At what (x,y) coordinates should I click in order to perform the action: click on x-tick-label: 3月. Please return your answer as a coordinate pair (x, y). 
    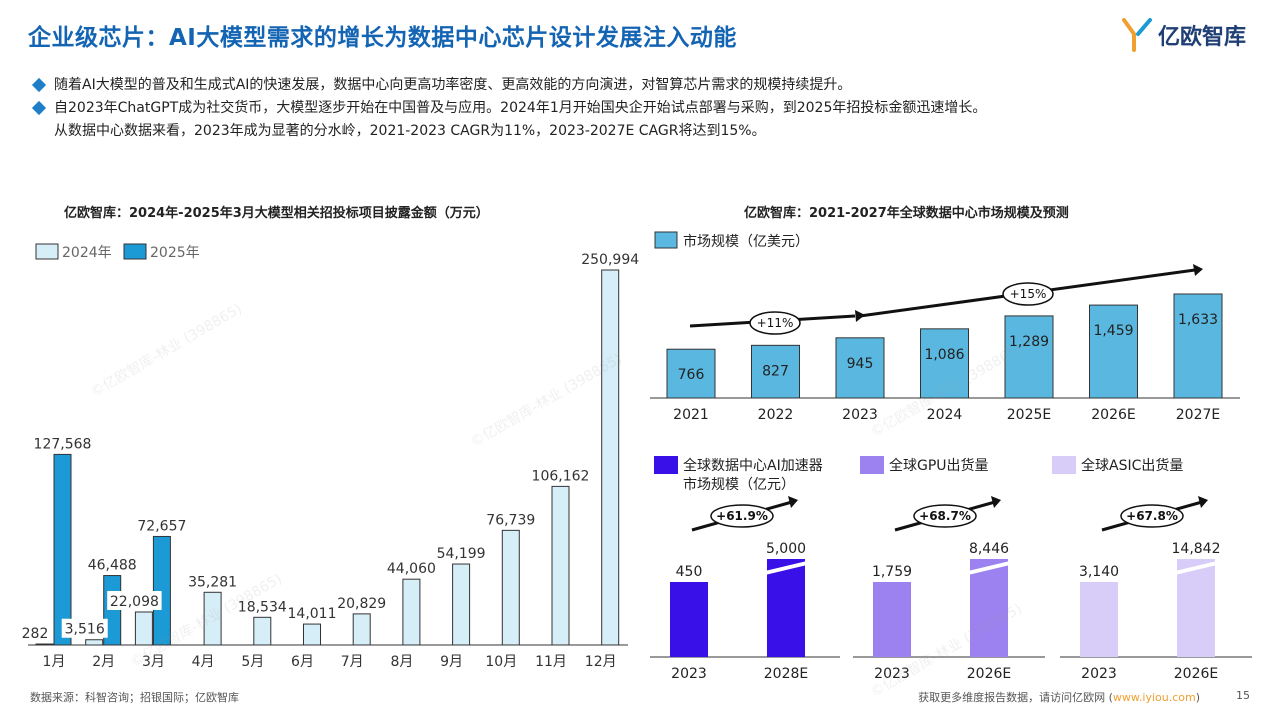
    Looking at the image, I should click on (153, 662).